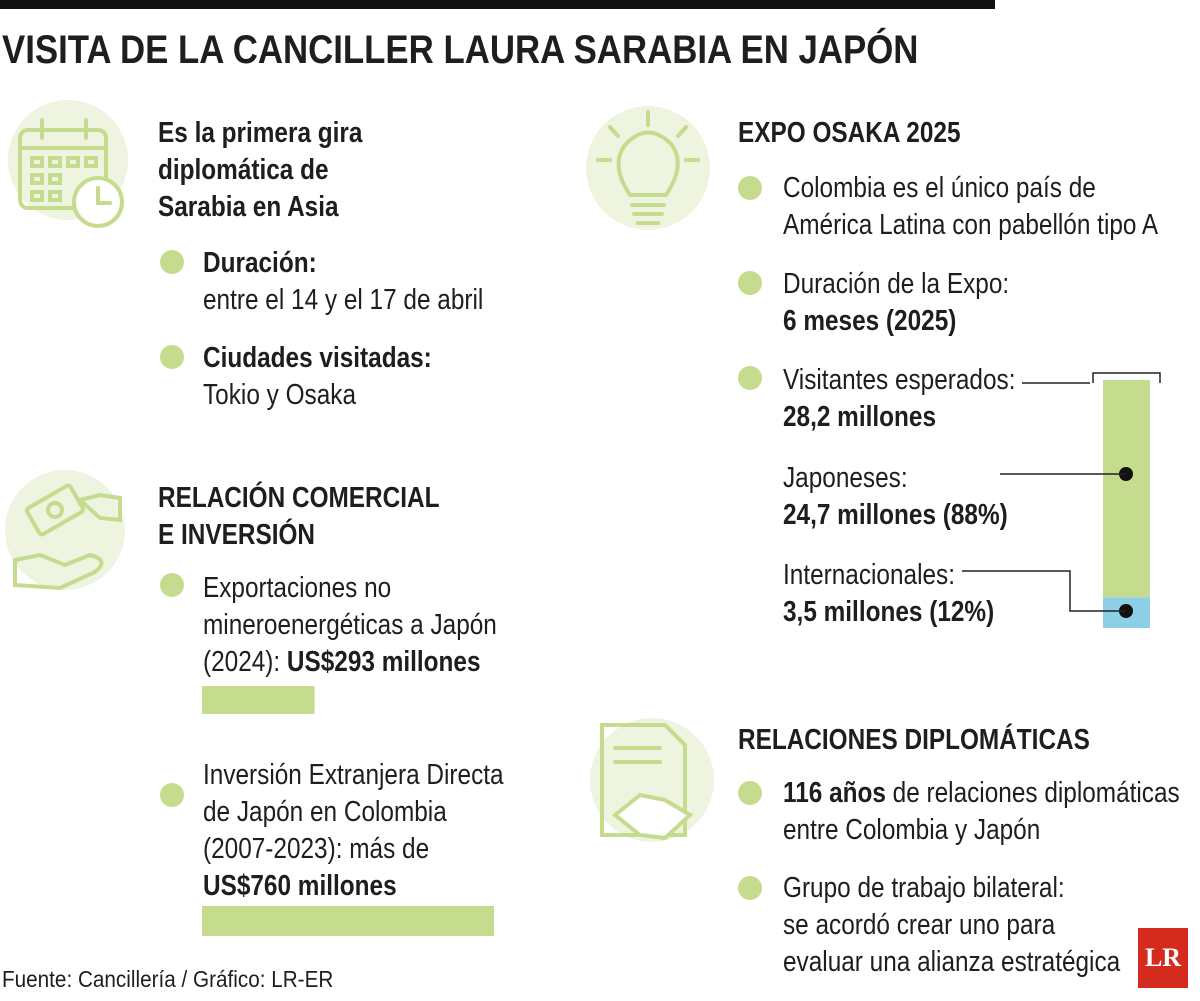 The height and width of the screenshot is (1001, 1200). What do you see at coordinates (242, 662) in the screenshot?
I see `line: (2024):` at bounding box center [242, 662].